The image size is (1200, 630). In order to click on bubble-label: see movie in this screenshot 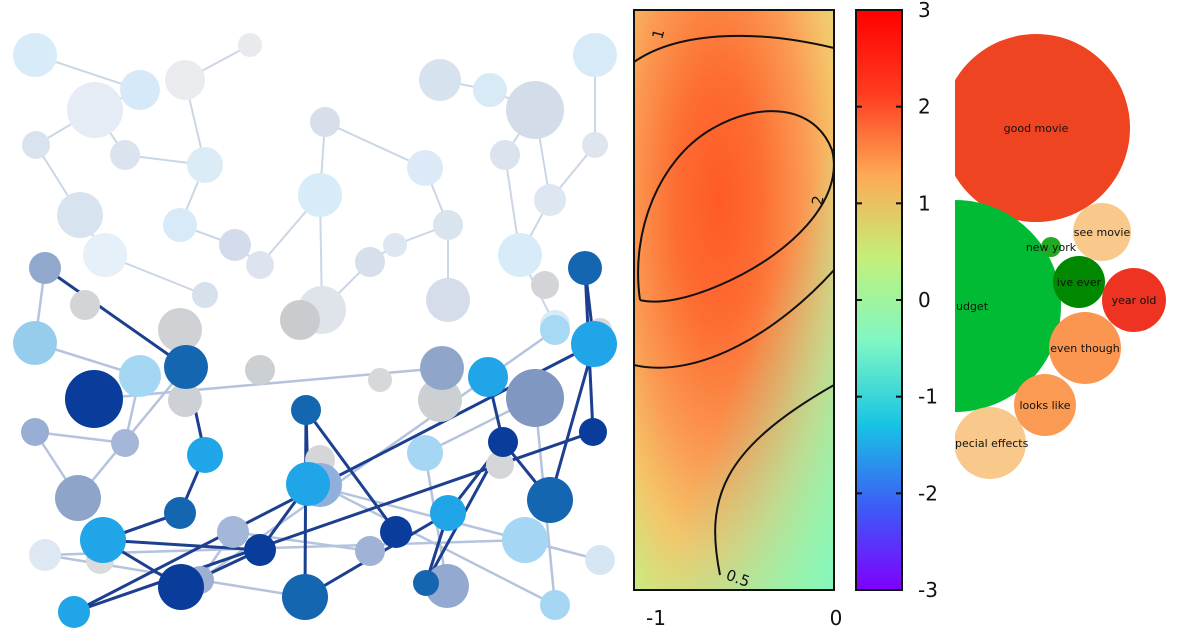, I will do `click(1102, 232)`.